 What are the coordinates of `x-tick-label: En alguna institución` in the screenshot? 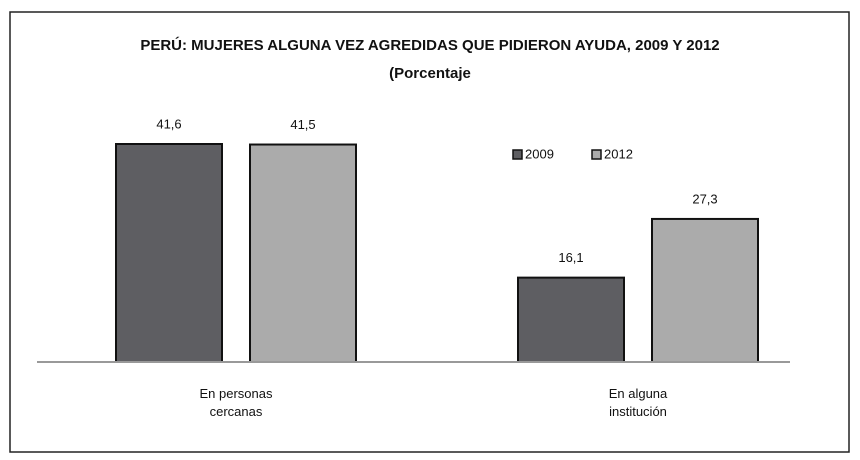 It's located at (638, 402).